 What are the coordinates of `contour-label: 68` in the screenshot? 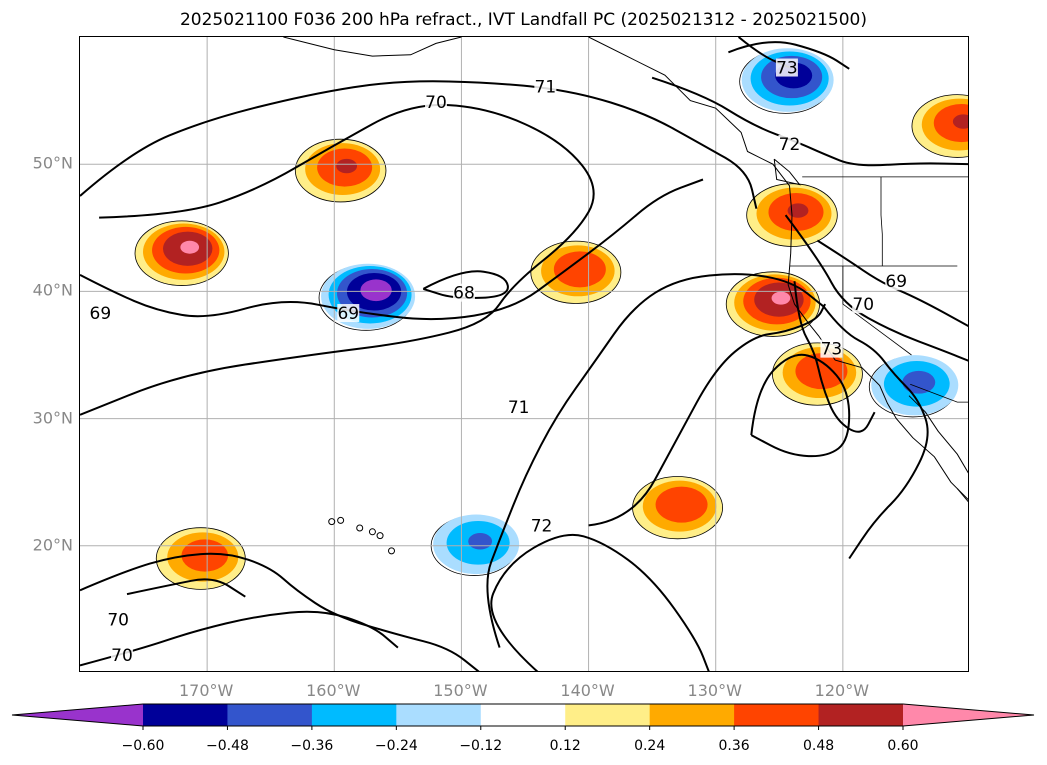 It's located at (464, 294).